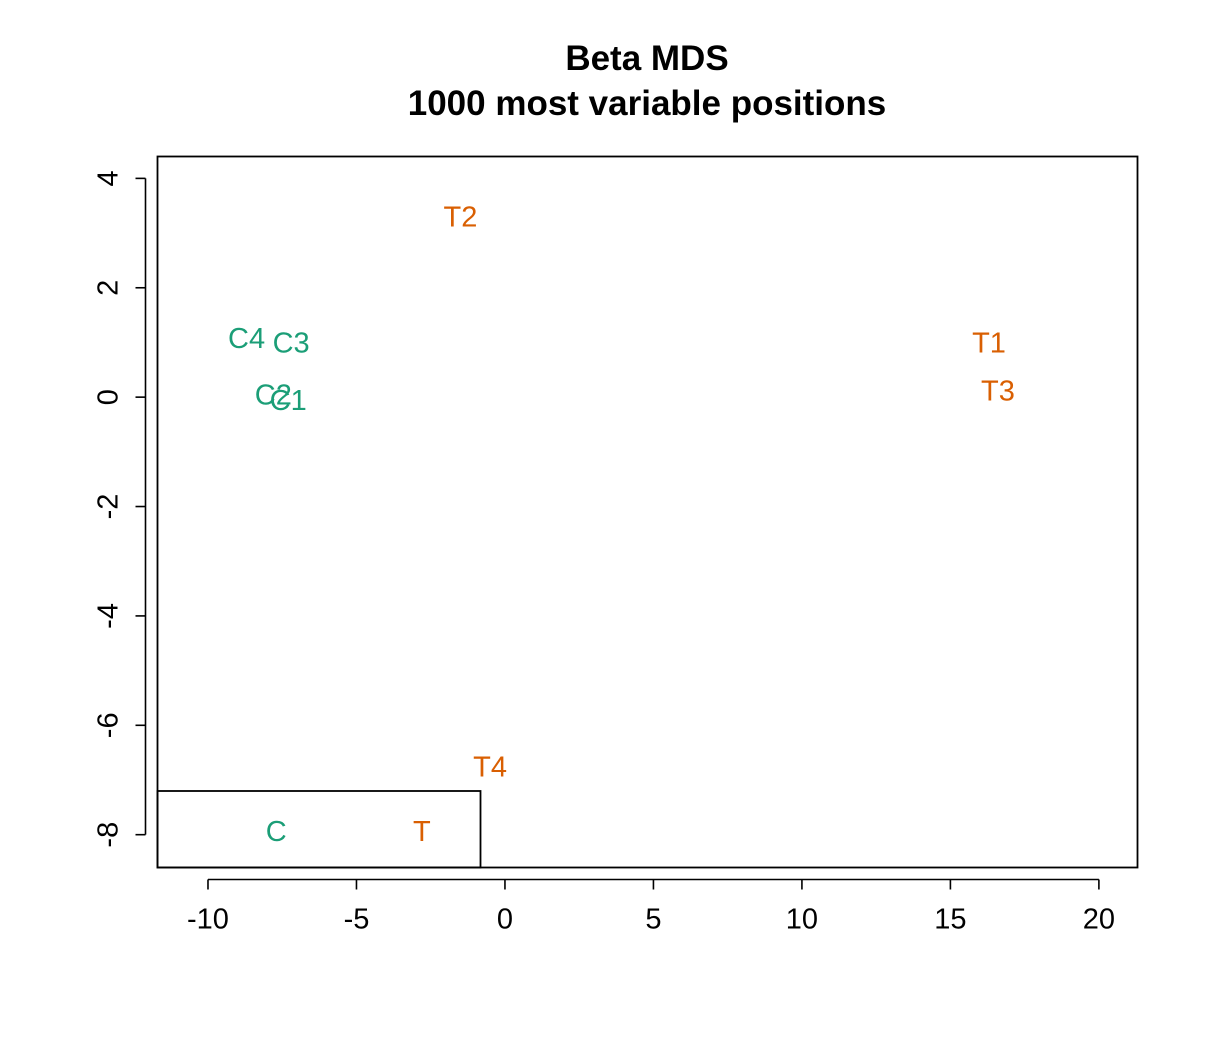 The image size is (1218, 1064). Describe the element at coordinates (291, 343) in the screenshot. I see `point-c3: C3` at that location.